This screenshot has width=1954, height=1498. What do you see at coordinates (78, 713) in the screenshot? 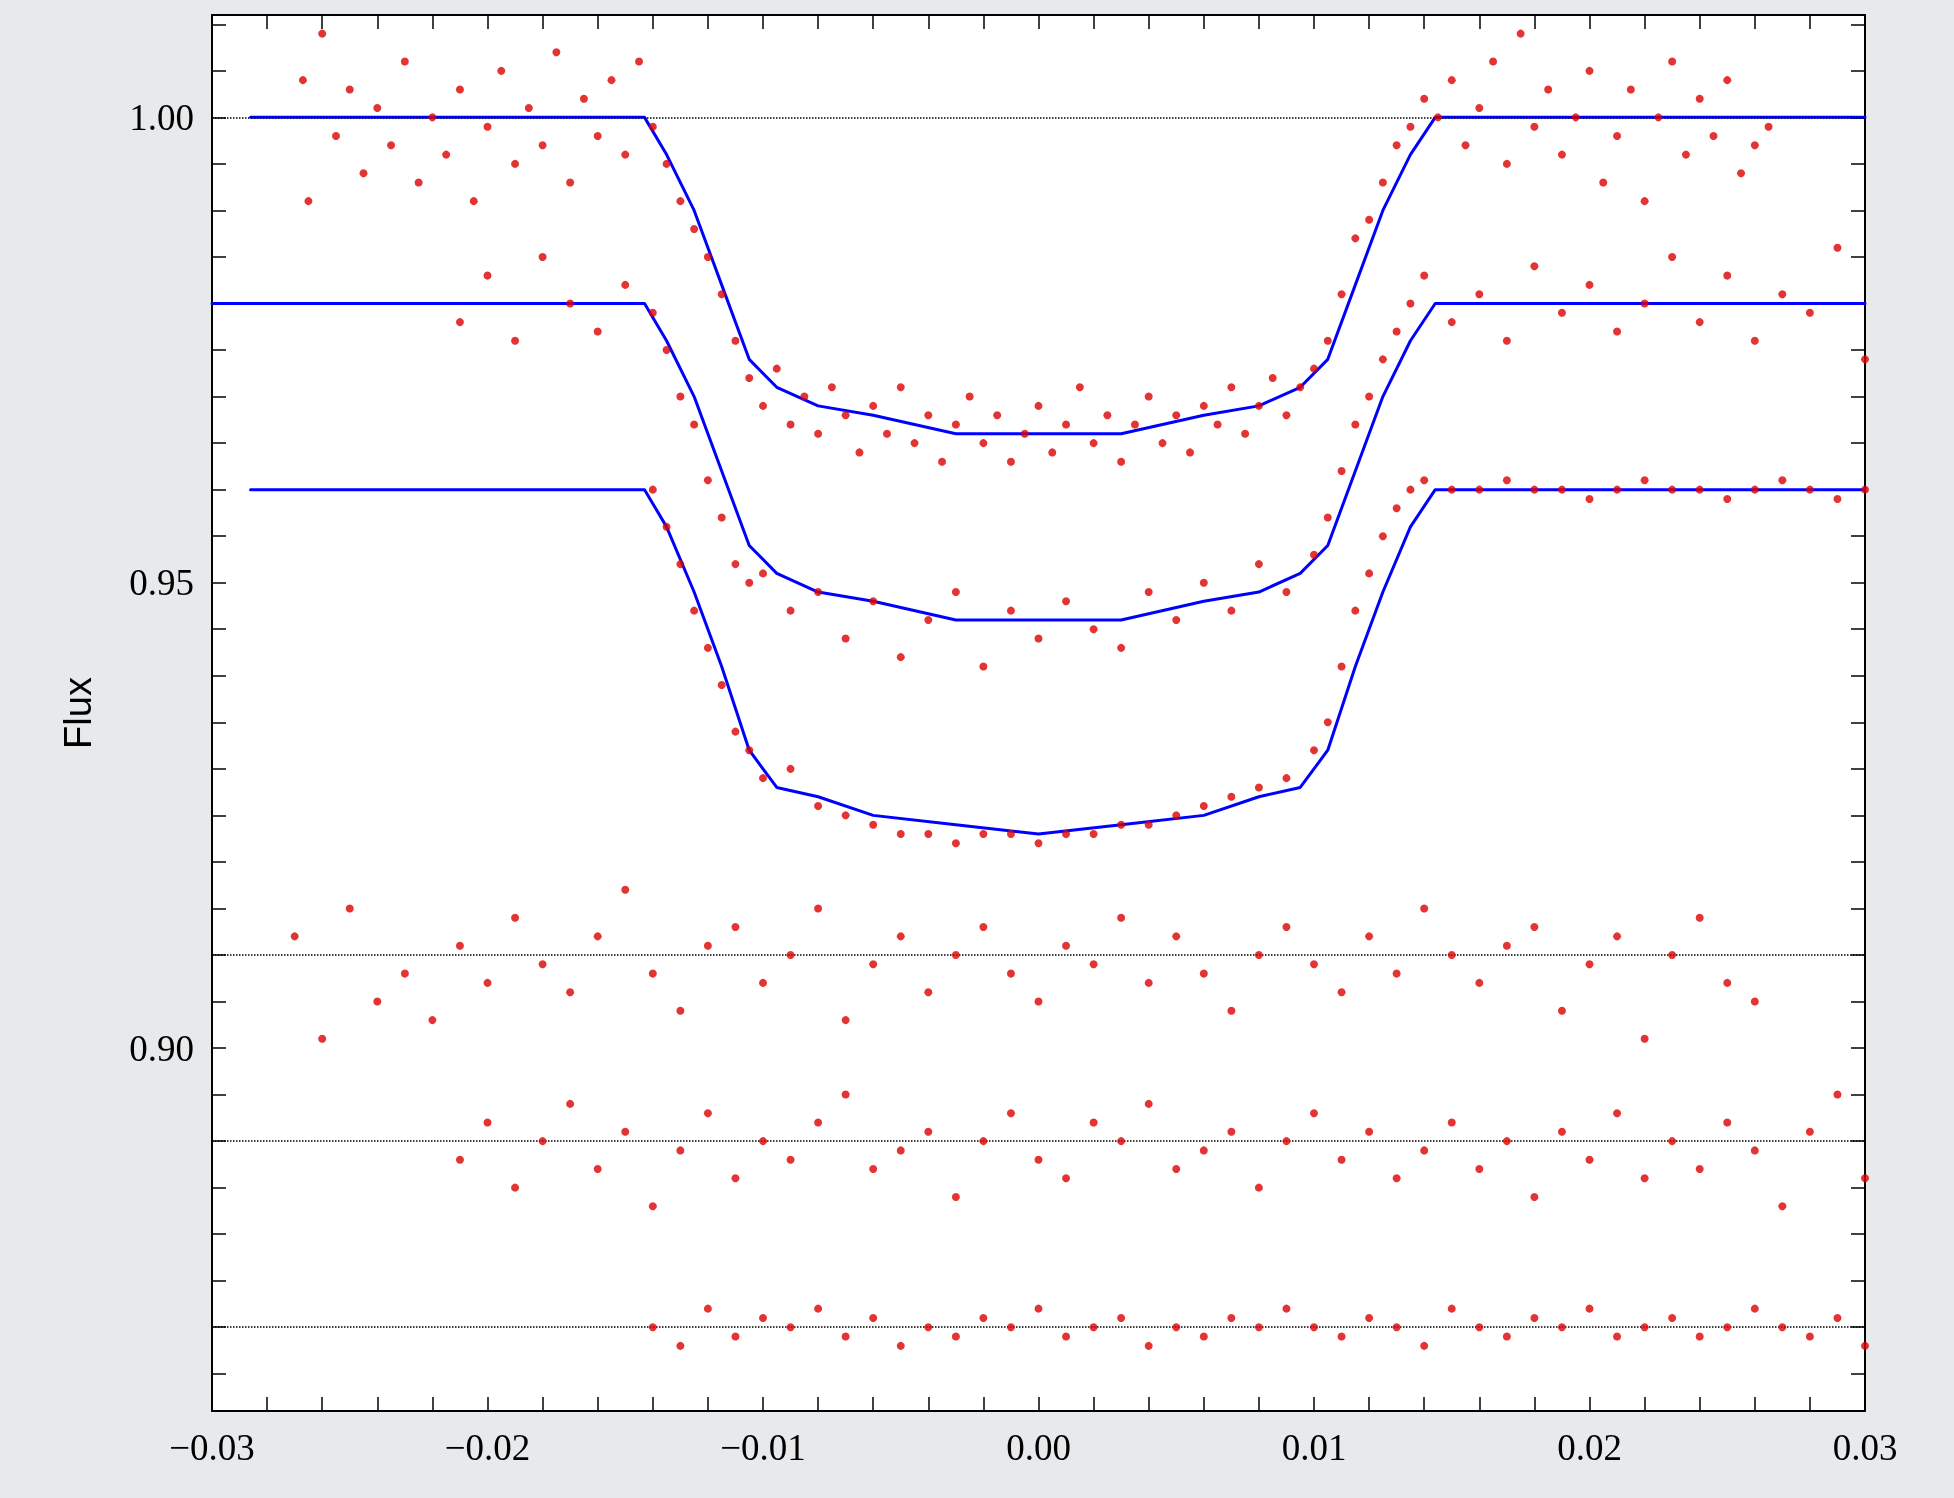
I see `y-axis-title: Flux` at bounding box center [78, 713].